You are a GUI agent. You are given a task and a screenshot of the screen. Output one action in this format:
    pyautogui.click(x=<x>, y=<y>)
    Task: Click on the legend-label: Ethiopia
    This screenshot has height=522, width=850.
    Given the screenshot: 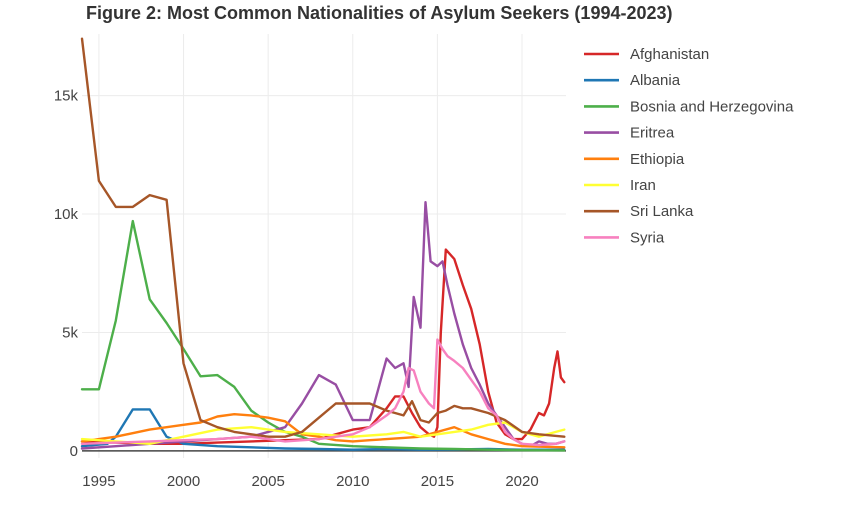 What is the action you would take?
    pyautogui.click(x=657, y=159)
    